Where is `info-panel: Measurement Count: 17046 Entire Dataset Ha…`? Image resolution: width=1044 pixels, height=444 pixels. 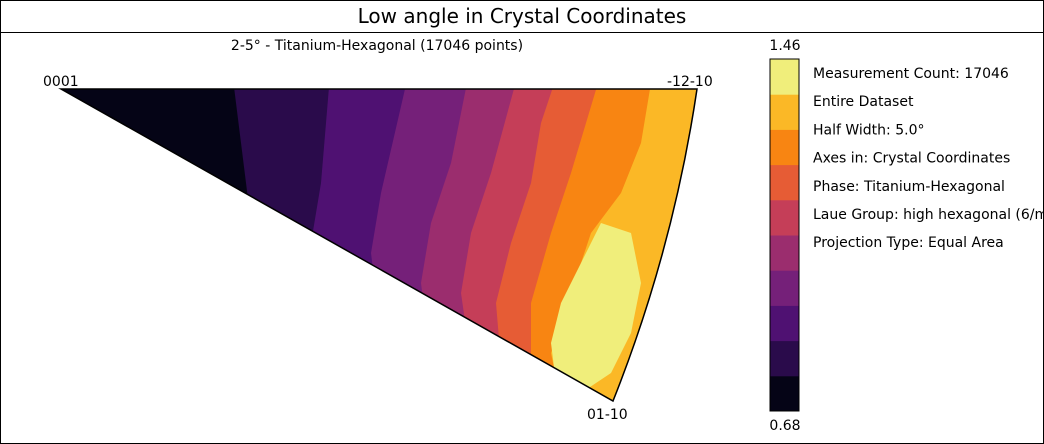 info-panel: Measurement Count: 17046 Entire Dataset Ha… is located at coordinates (928, 158).